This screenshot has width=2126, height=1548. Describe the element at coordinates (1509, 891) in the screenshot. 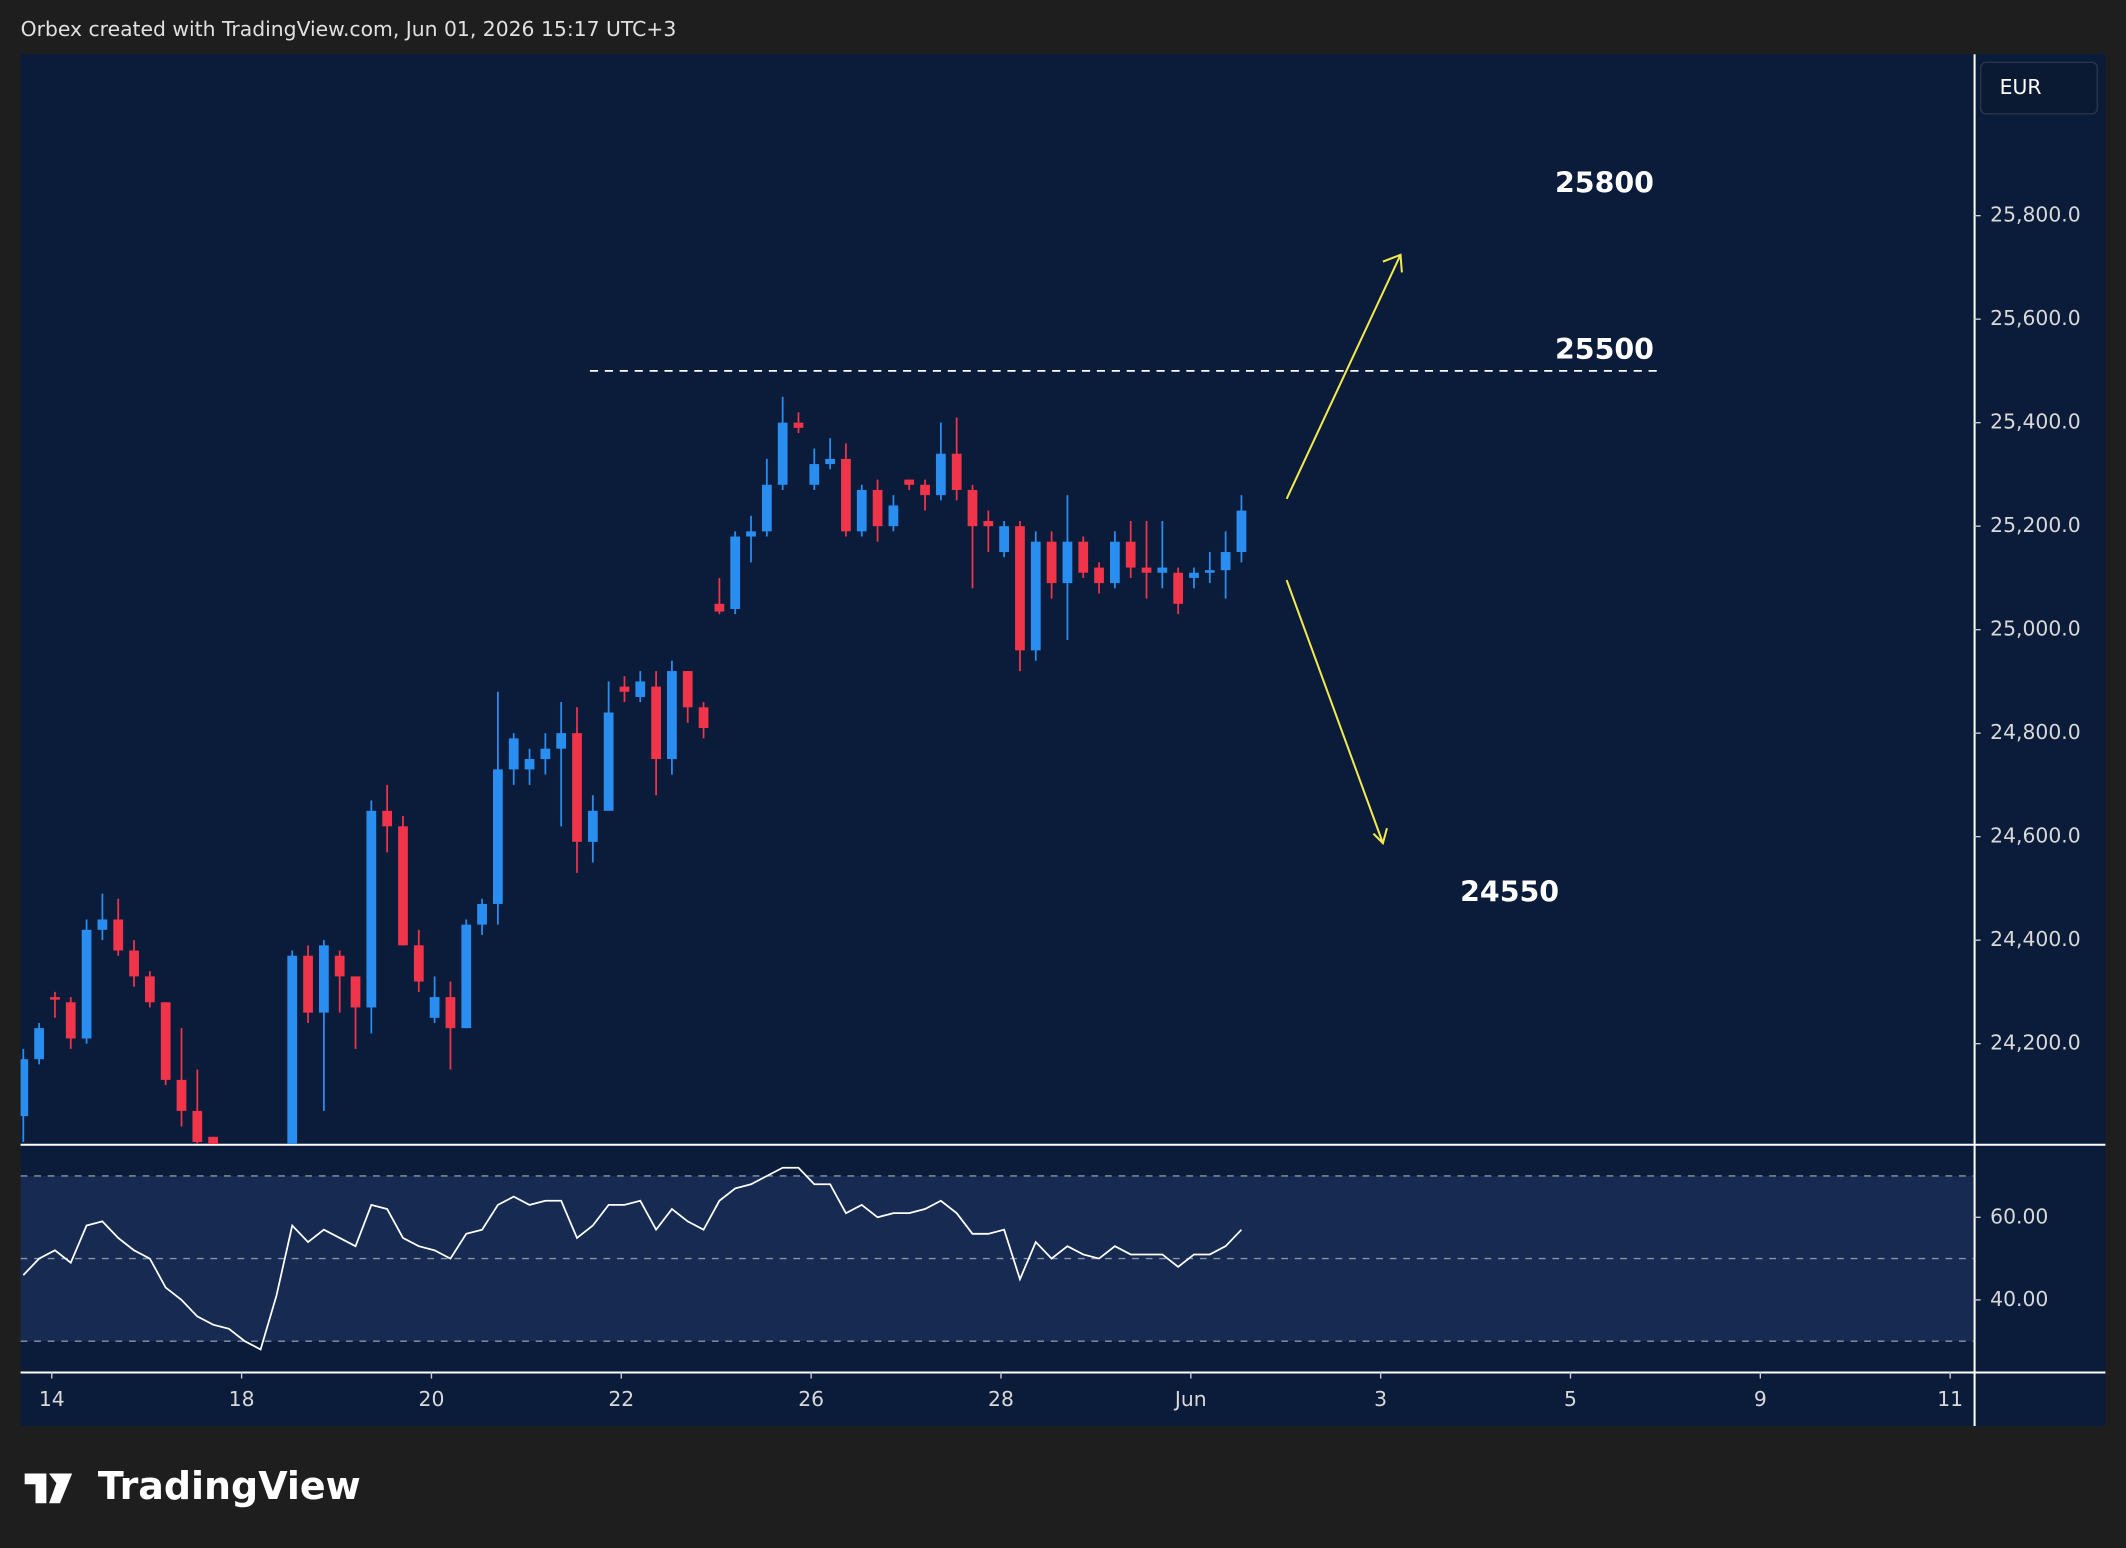

I see `annotation: 24550` at that location.